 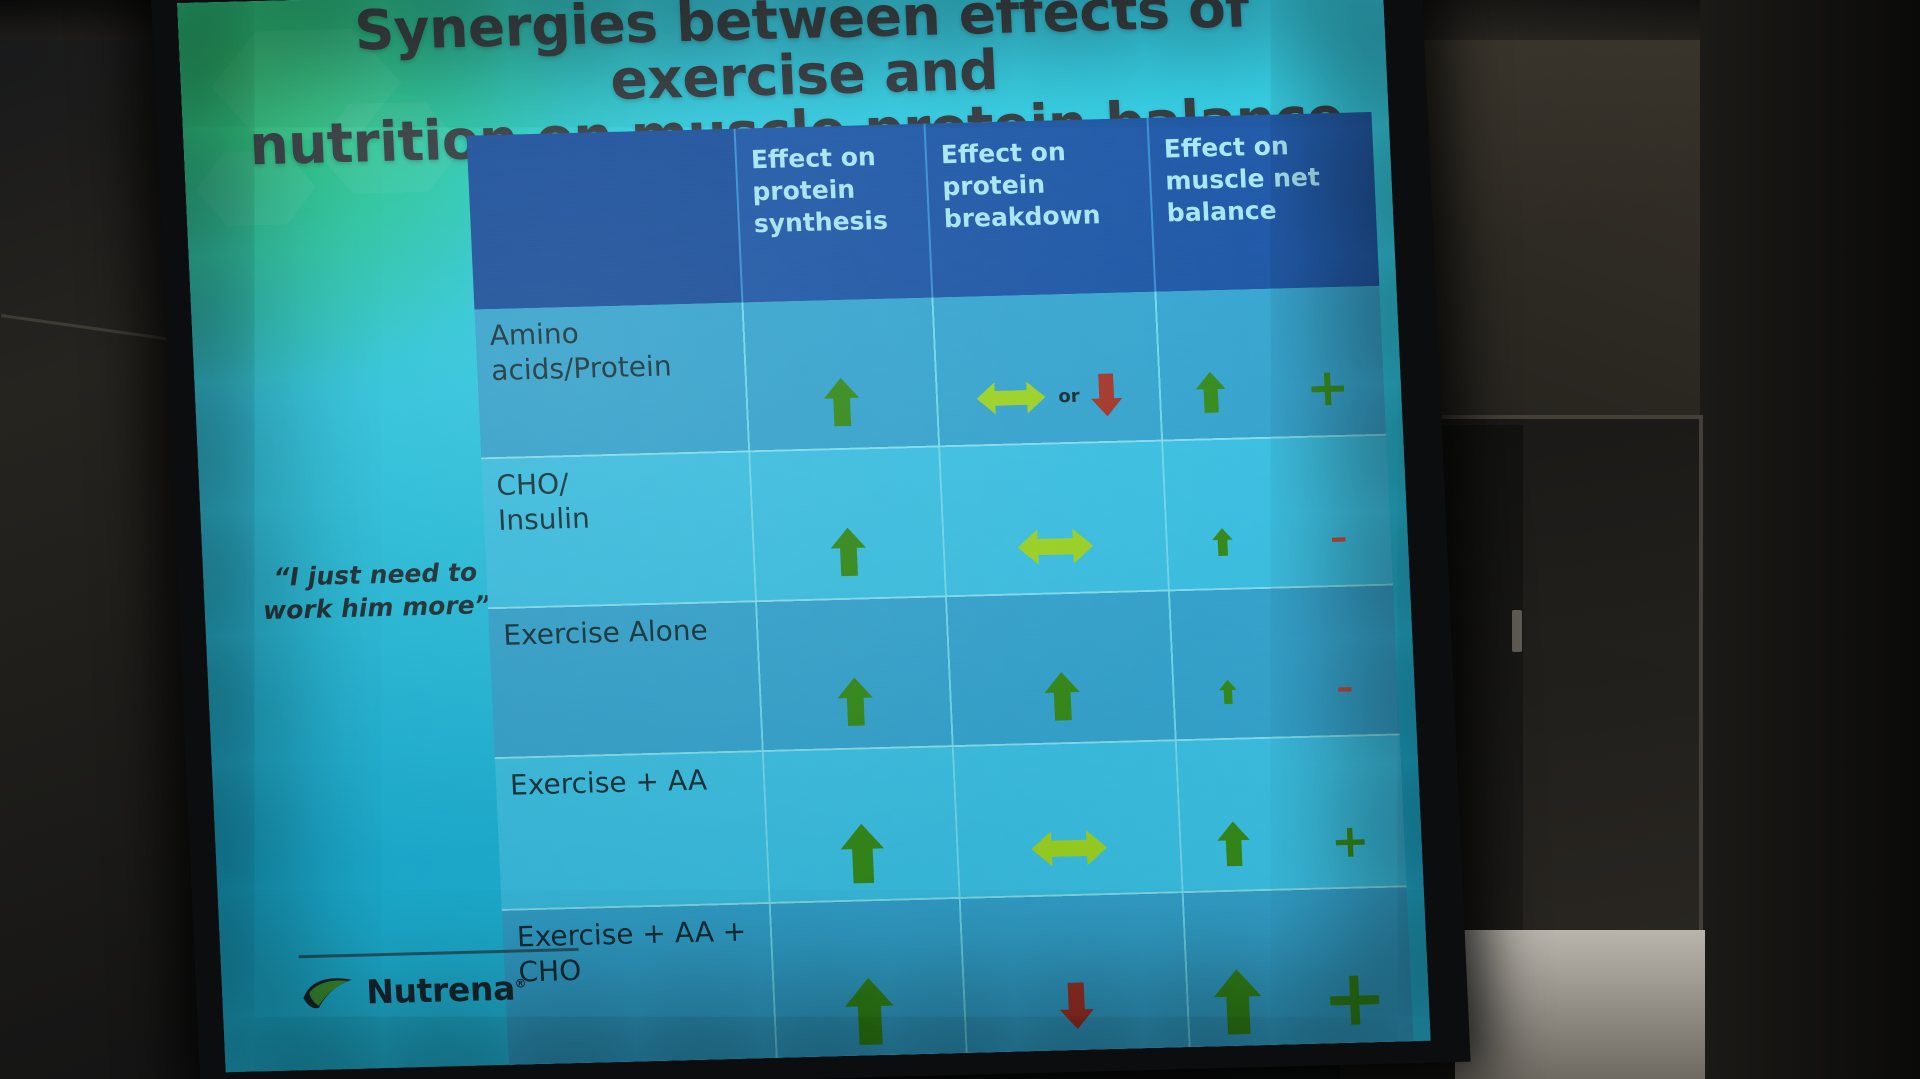 What do you see at coordinates (438, 953) in the screenshot?
I see `logo-divider-rule` at bounding box center [438, 953].